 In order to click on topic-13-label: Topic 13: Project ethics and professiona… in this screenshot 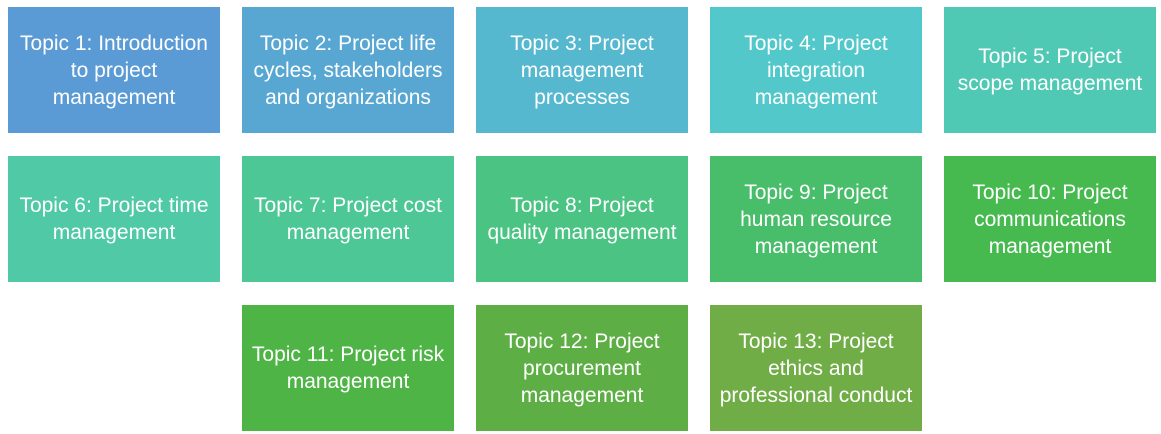, I will do `click(816, 368)`.